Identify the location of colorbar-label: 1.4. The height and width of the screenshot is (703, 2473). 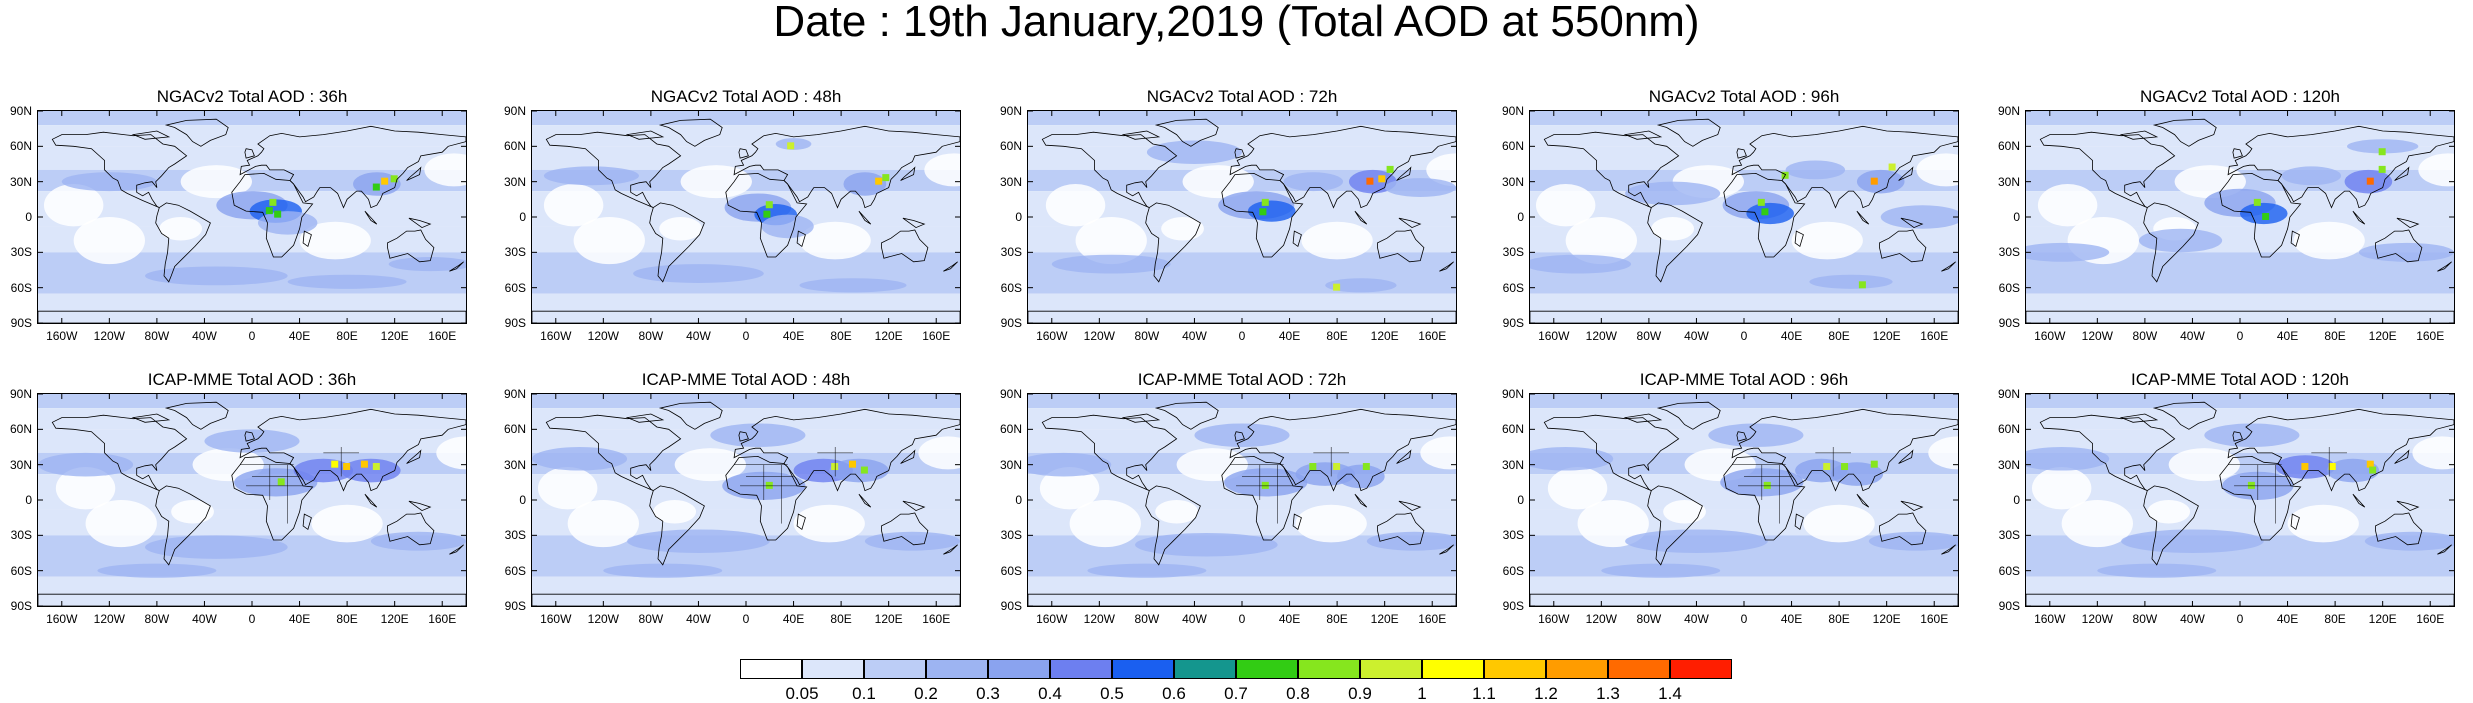
(1670, 693).